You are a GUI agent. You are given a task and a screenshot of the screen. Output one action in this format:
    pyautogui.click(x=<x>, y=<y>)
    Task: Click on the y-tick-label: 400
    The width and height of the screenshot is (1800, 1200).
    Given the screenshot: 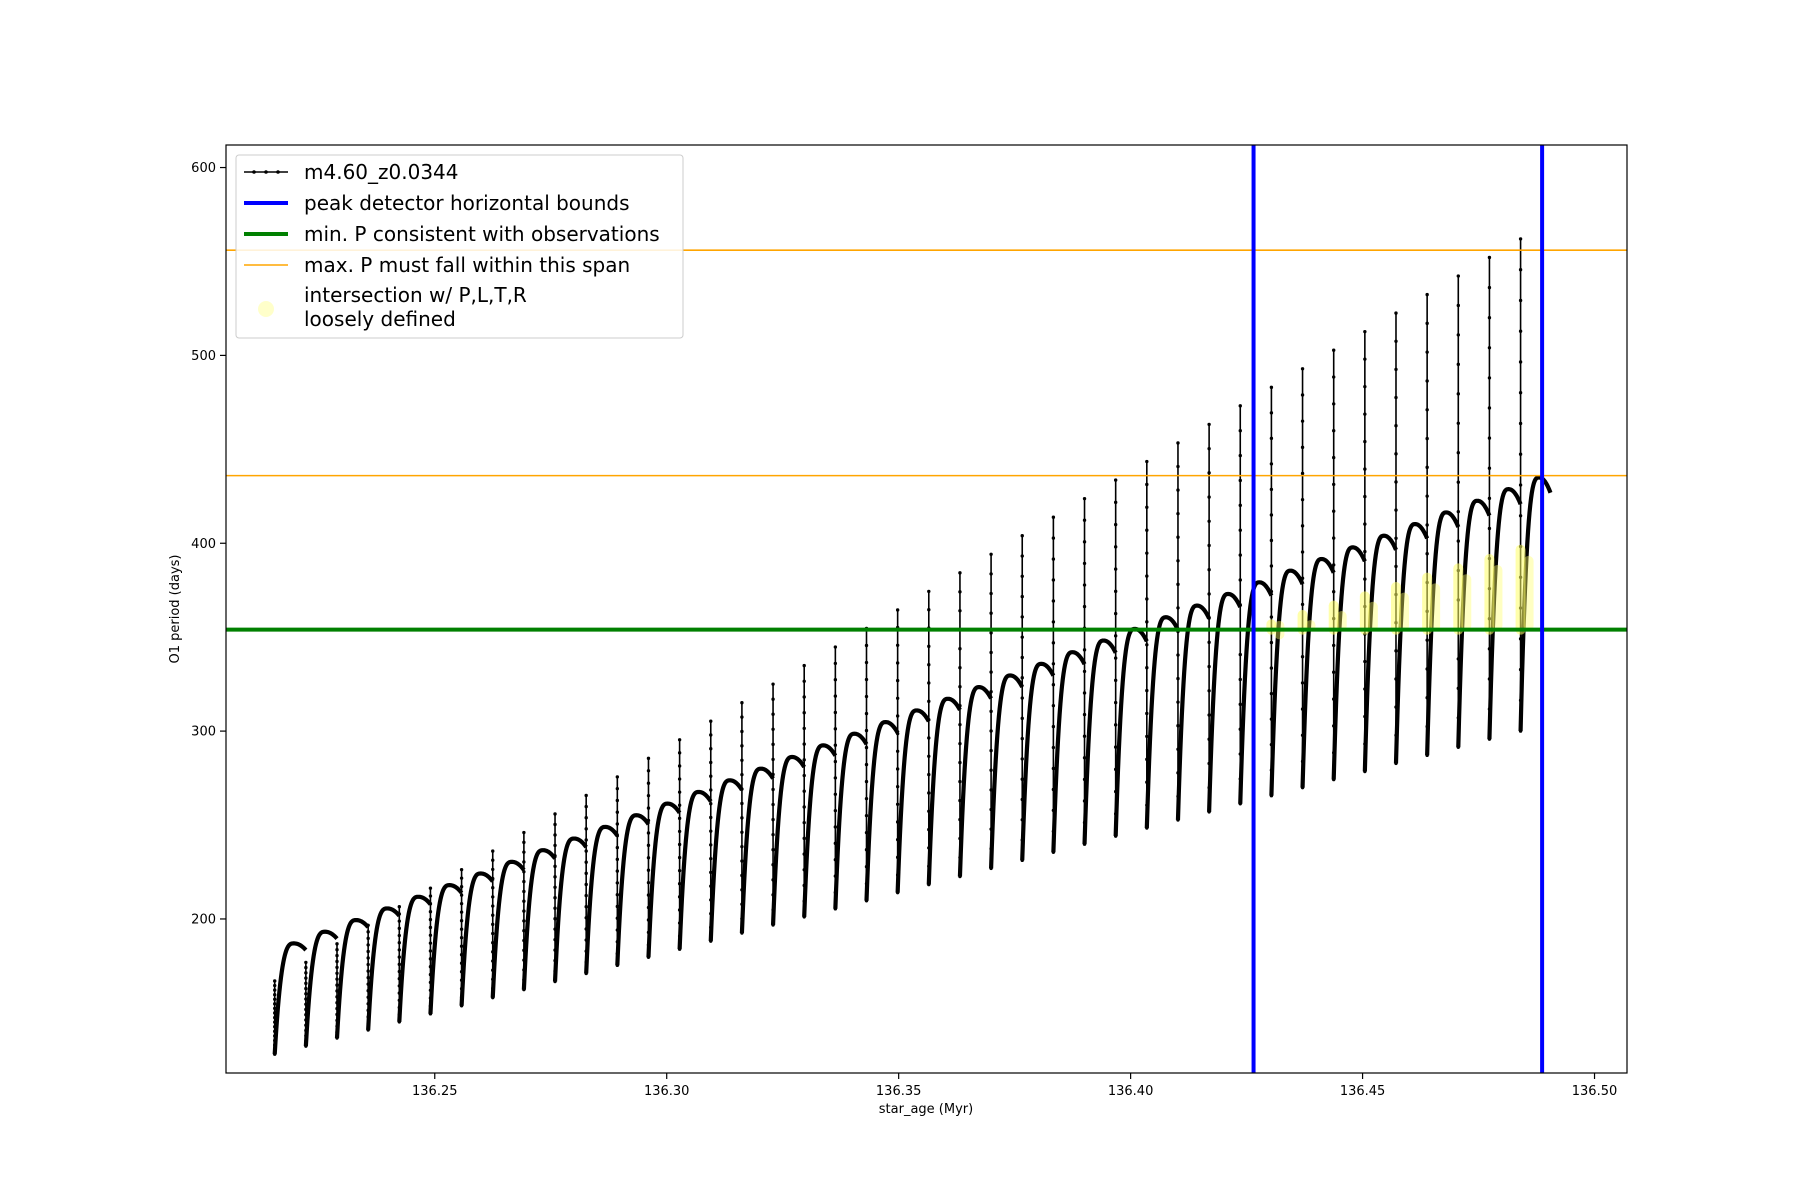 What is the action you would take?
    pyautogui.click(x=203, y=544)
    